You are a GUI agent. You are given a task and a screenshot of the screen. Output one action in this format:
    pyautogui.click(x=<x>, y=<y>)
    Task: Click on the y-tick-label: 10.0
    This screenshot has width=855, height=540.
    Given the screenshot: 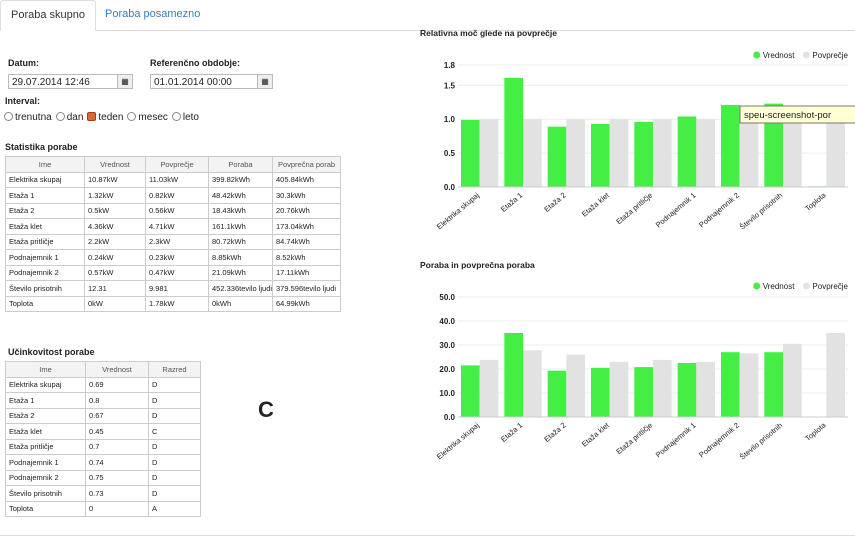 What is the action you would take?
    pyautogui.click(x=447, y=393)
    